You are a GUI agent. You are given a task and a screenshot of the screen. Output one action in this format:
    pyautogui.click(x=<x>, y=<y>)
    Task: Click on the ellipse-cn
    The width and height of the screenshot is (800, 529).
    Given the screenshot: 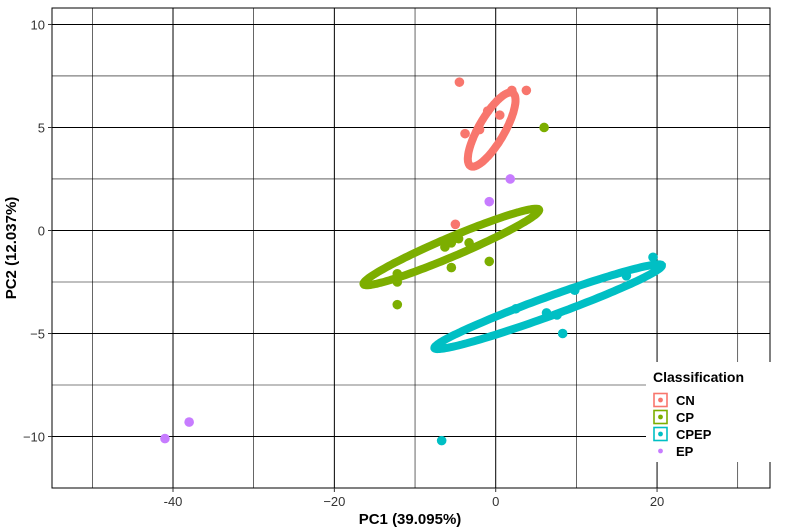 What is the action you would take?
    pyautogui.click(x=491, y=129)
    